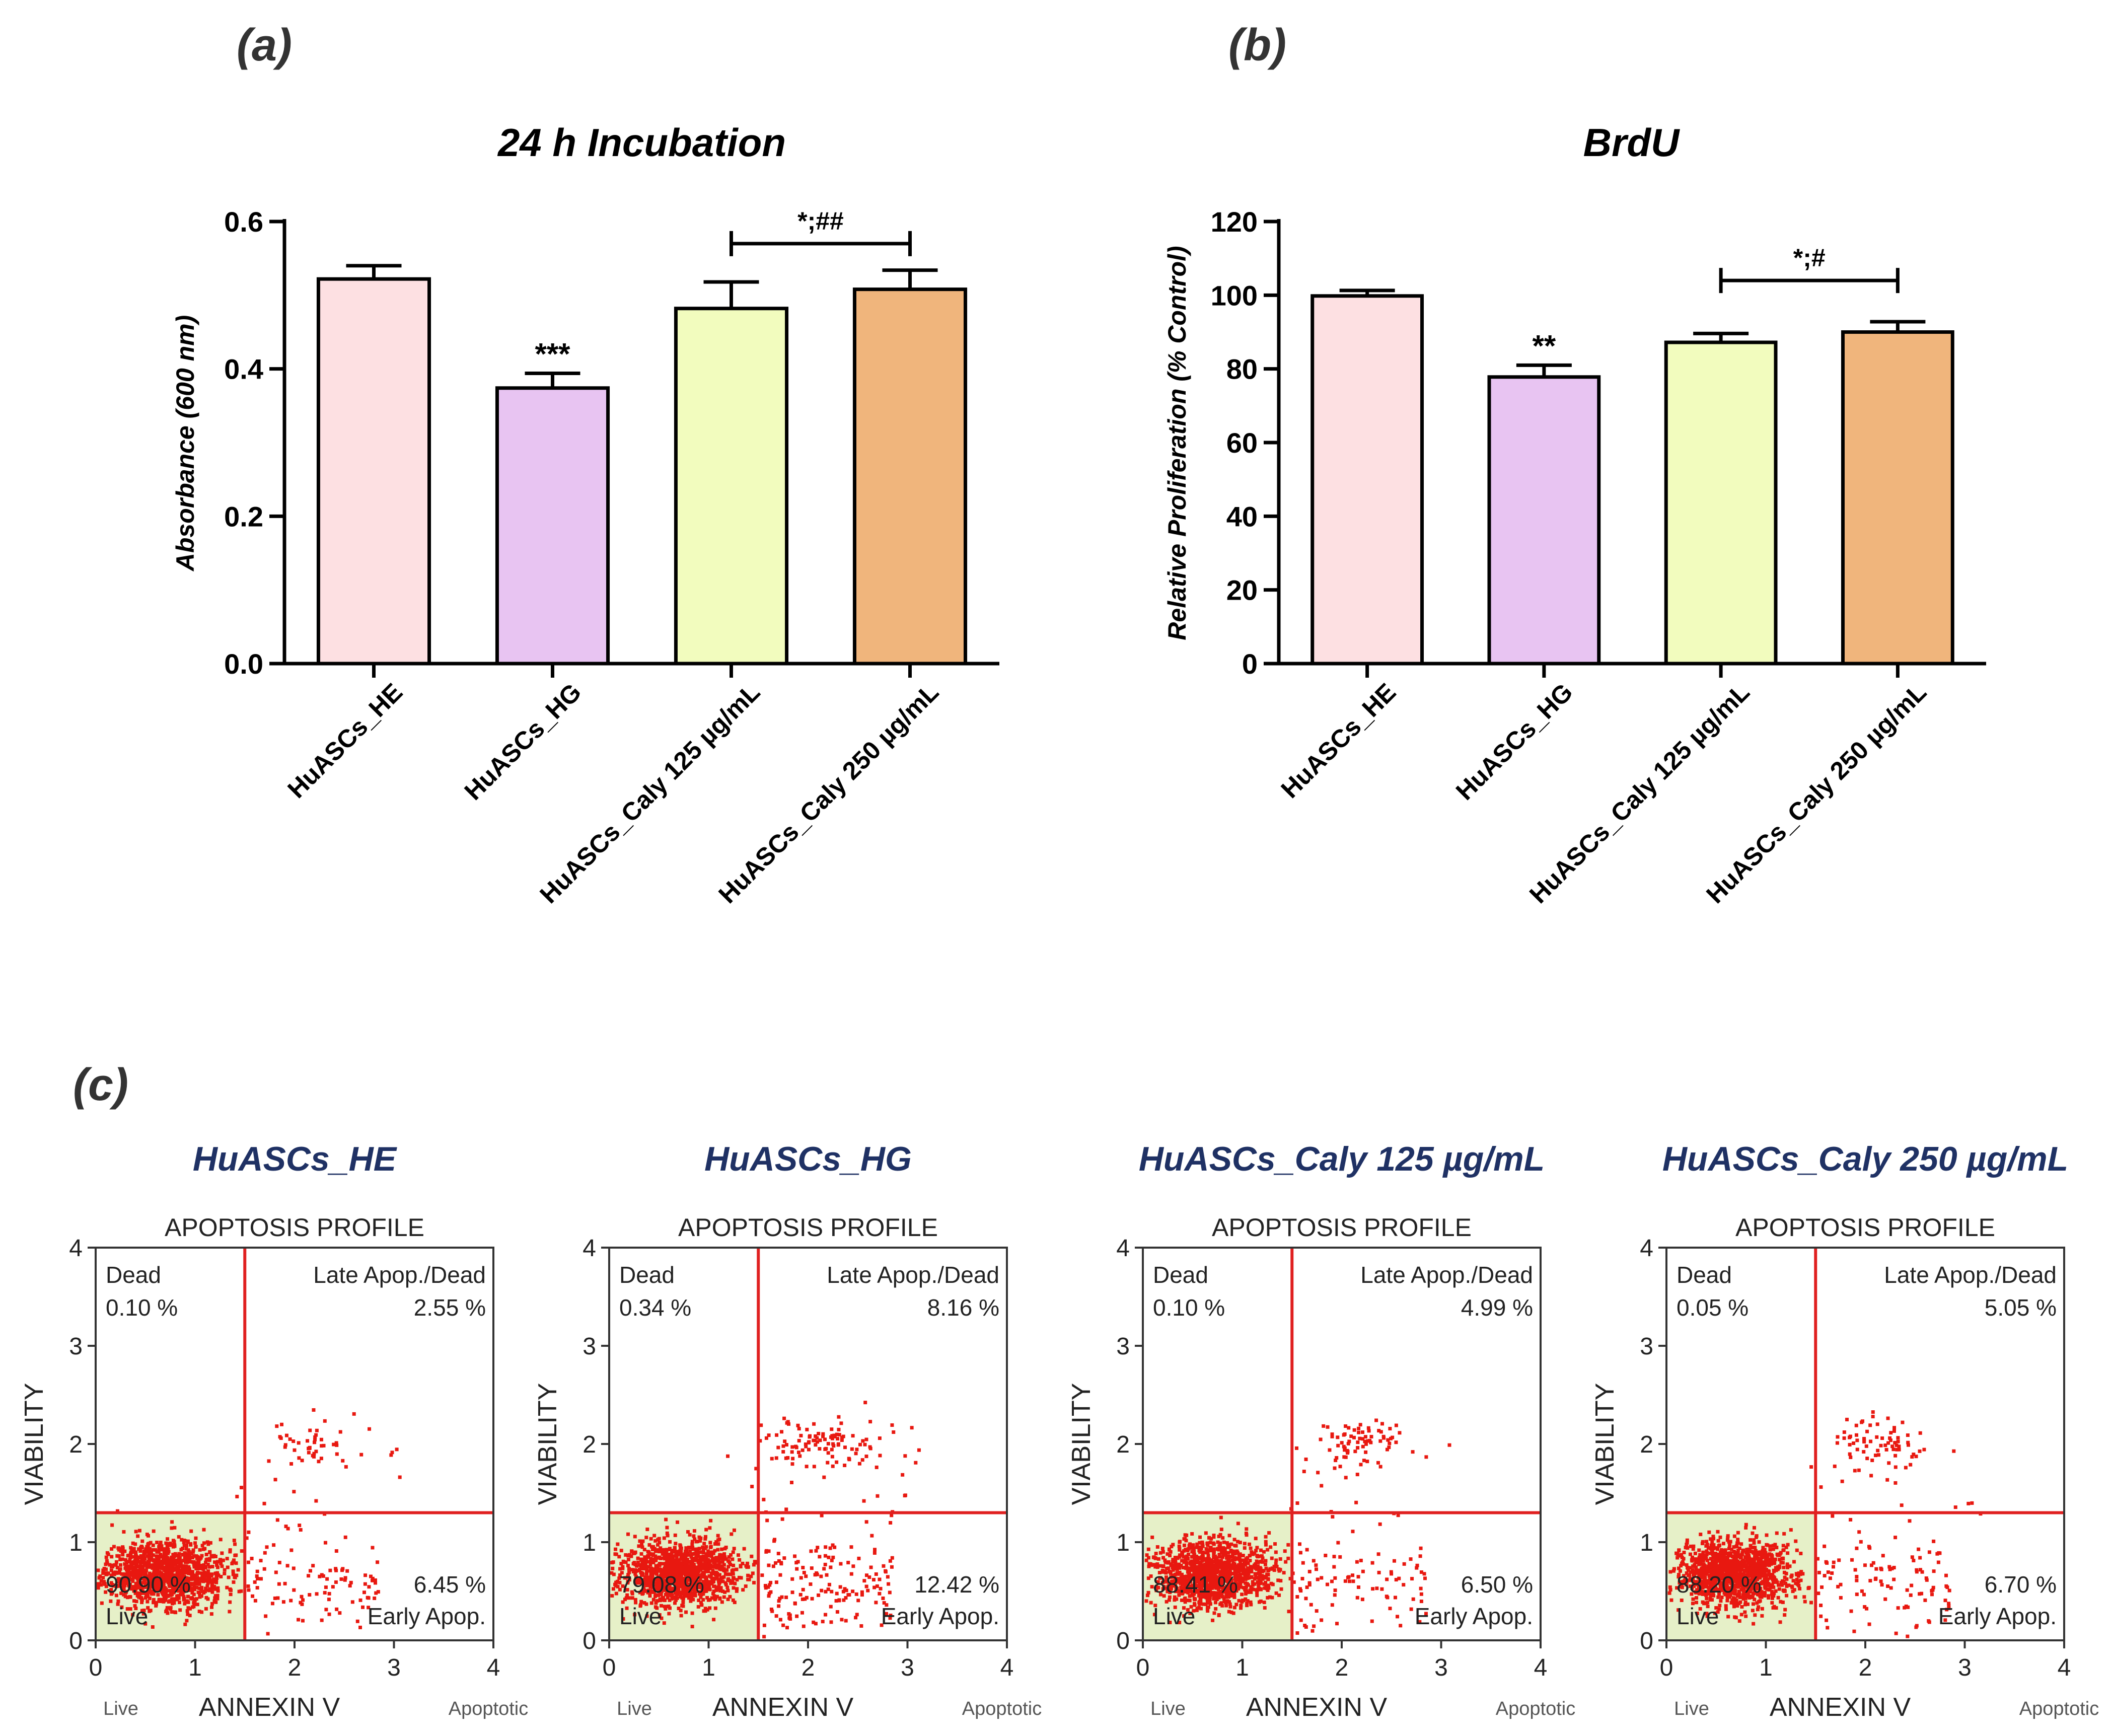 Image resolution: width=2112 pixels, height=1736 pixels. I want to click on x-tick-label: 2, so click(1342, 1667).